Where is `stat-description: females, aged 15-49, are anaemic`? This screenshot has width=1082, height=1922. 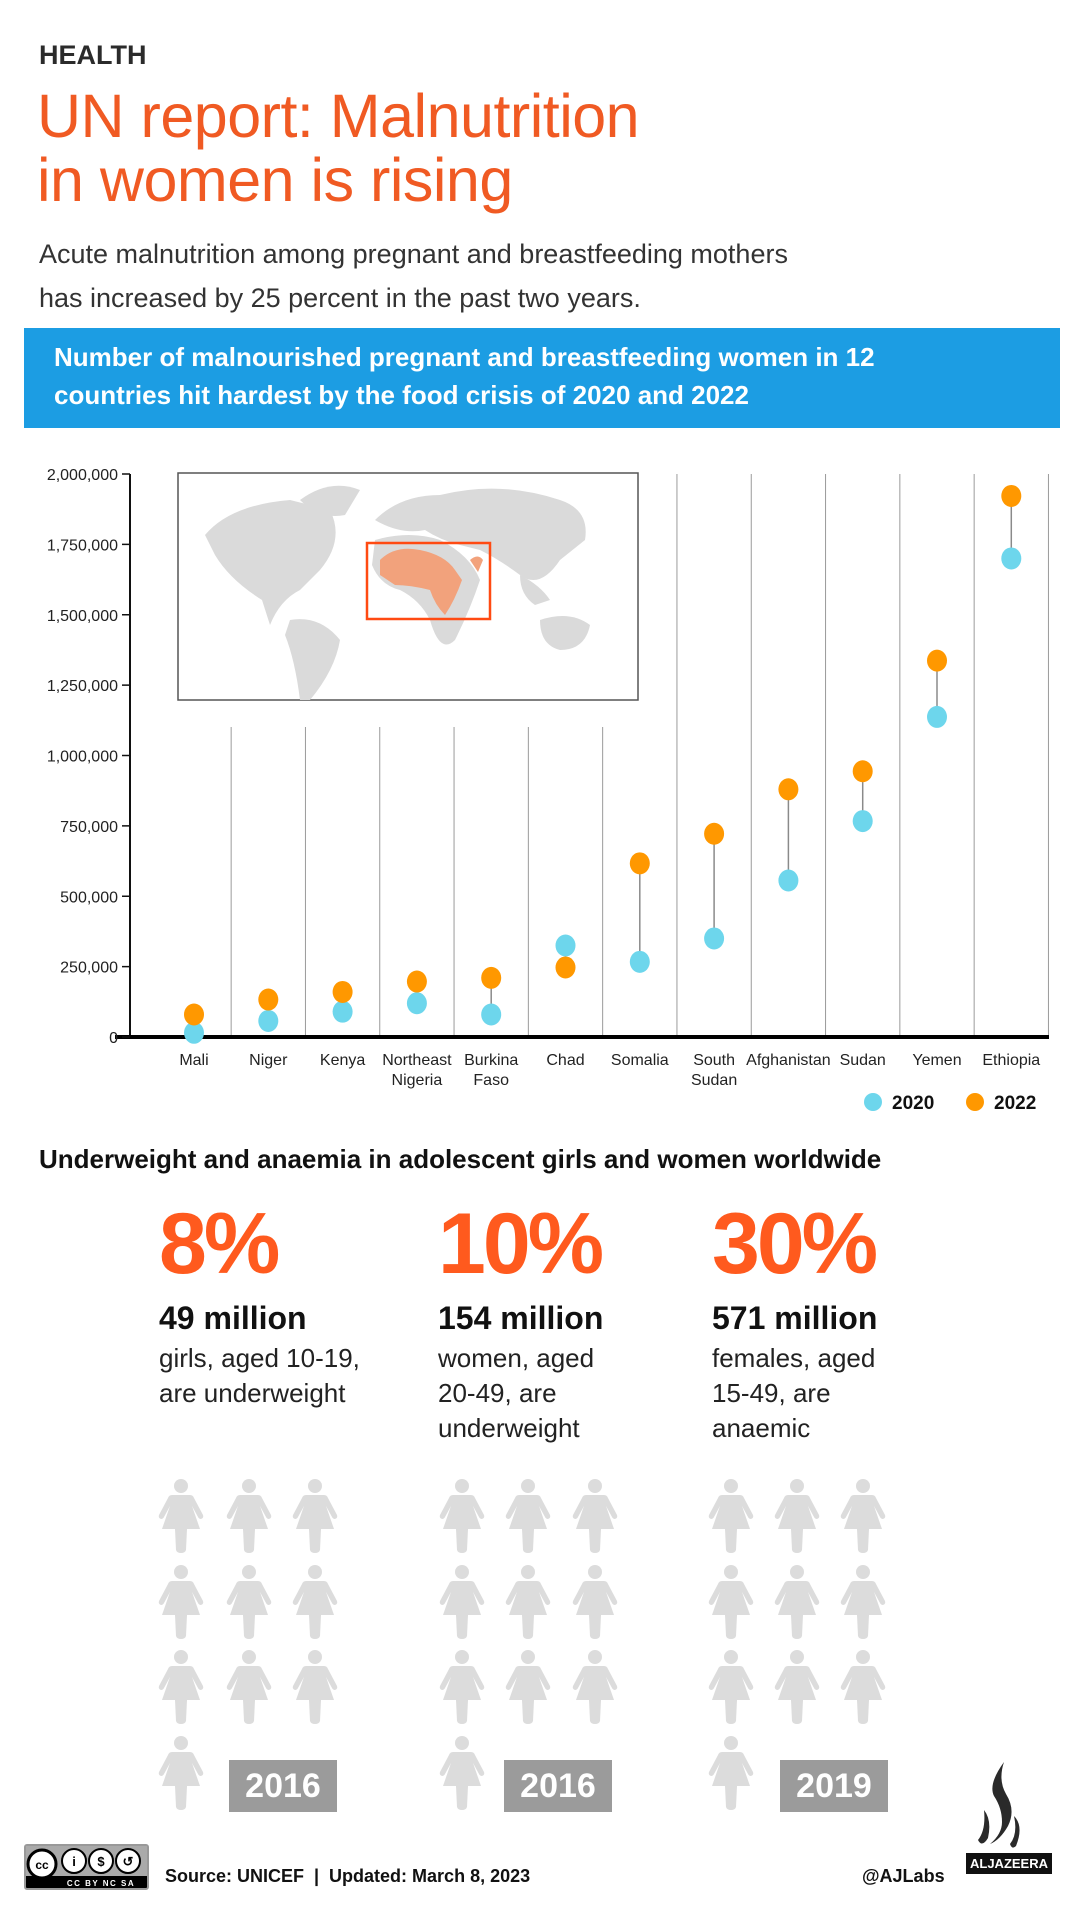 stat-description: females, aged 15-49, are anaemic is located at coordinates (827, 1393).